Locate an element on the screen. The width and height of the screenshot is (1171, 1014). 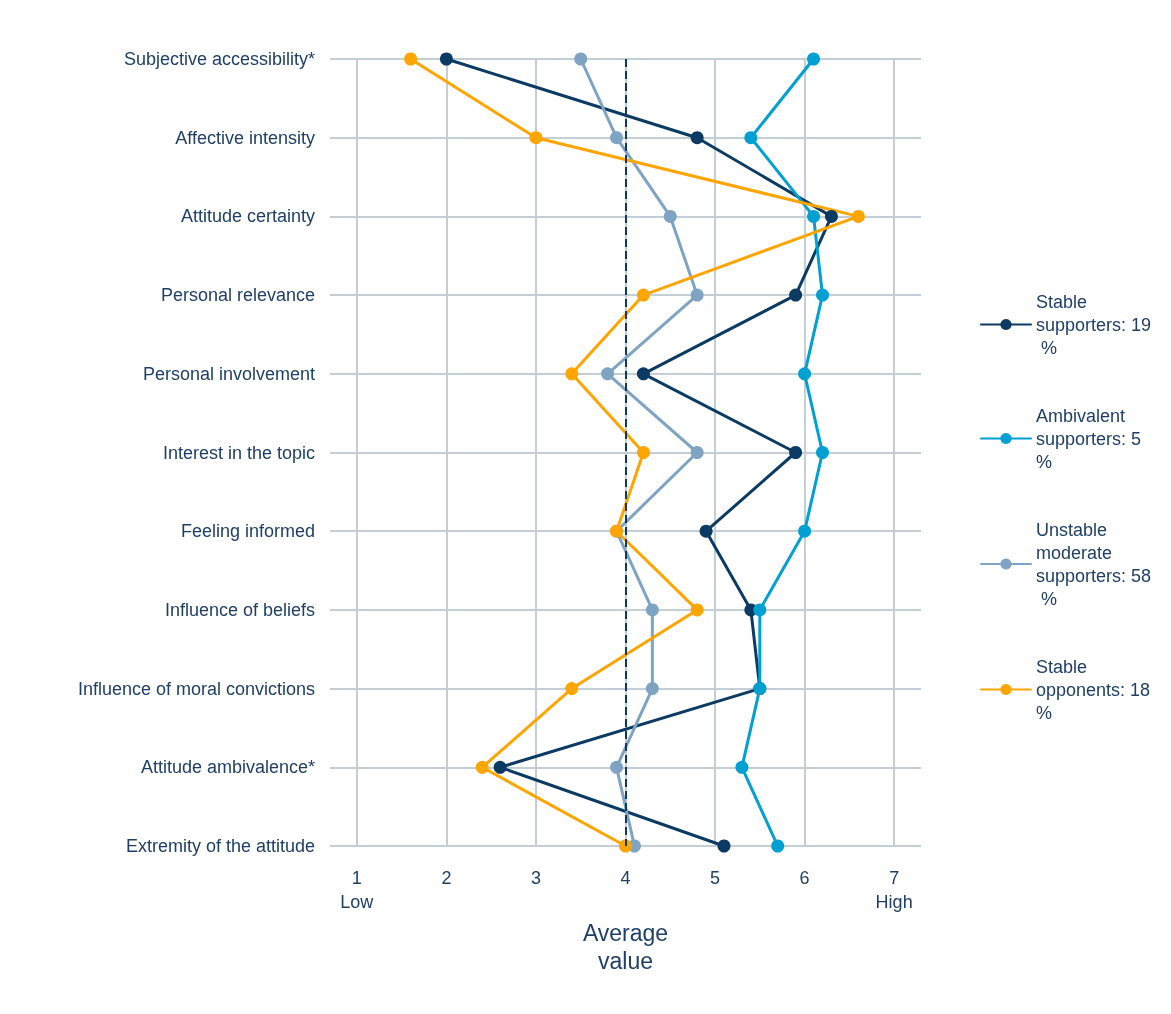
legend-label: Ambivalent supporters: 5 % is located at coordinates (1091, 438).